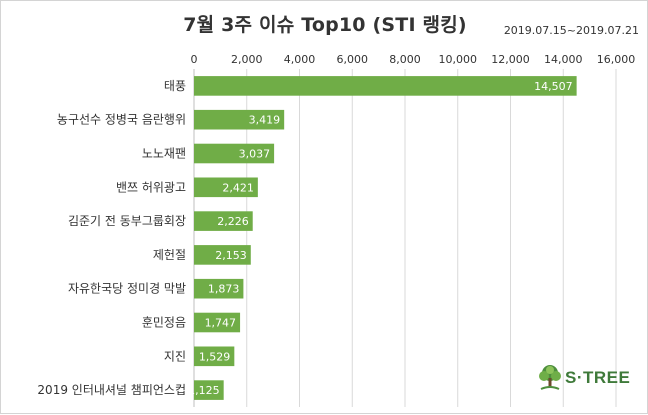  What do you see at coordinates (458, 59) in the screenshot?
I see `x-tick-label: 10,000` at bounding box center [458, 59].